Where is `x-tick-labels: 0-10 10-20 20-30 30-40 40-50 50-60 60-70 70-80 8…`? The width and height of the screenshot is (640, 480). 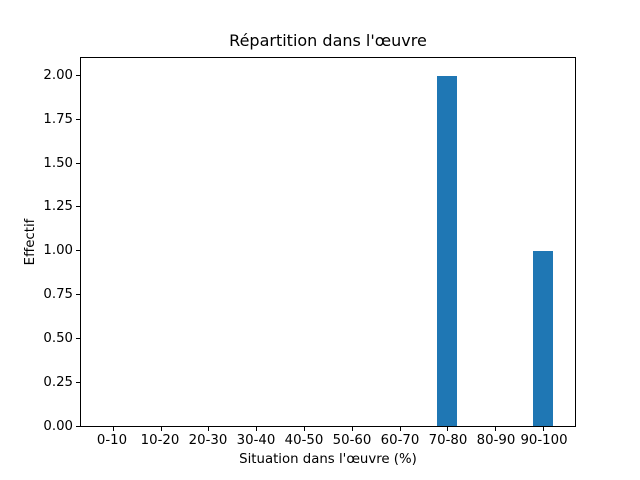
x-tick-labels: 0-10 10-20 20-30 30-40 40-50 50-60 60-70 70-80 8… is located at coordinates (328, 440).